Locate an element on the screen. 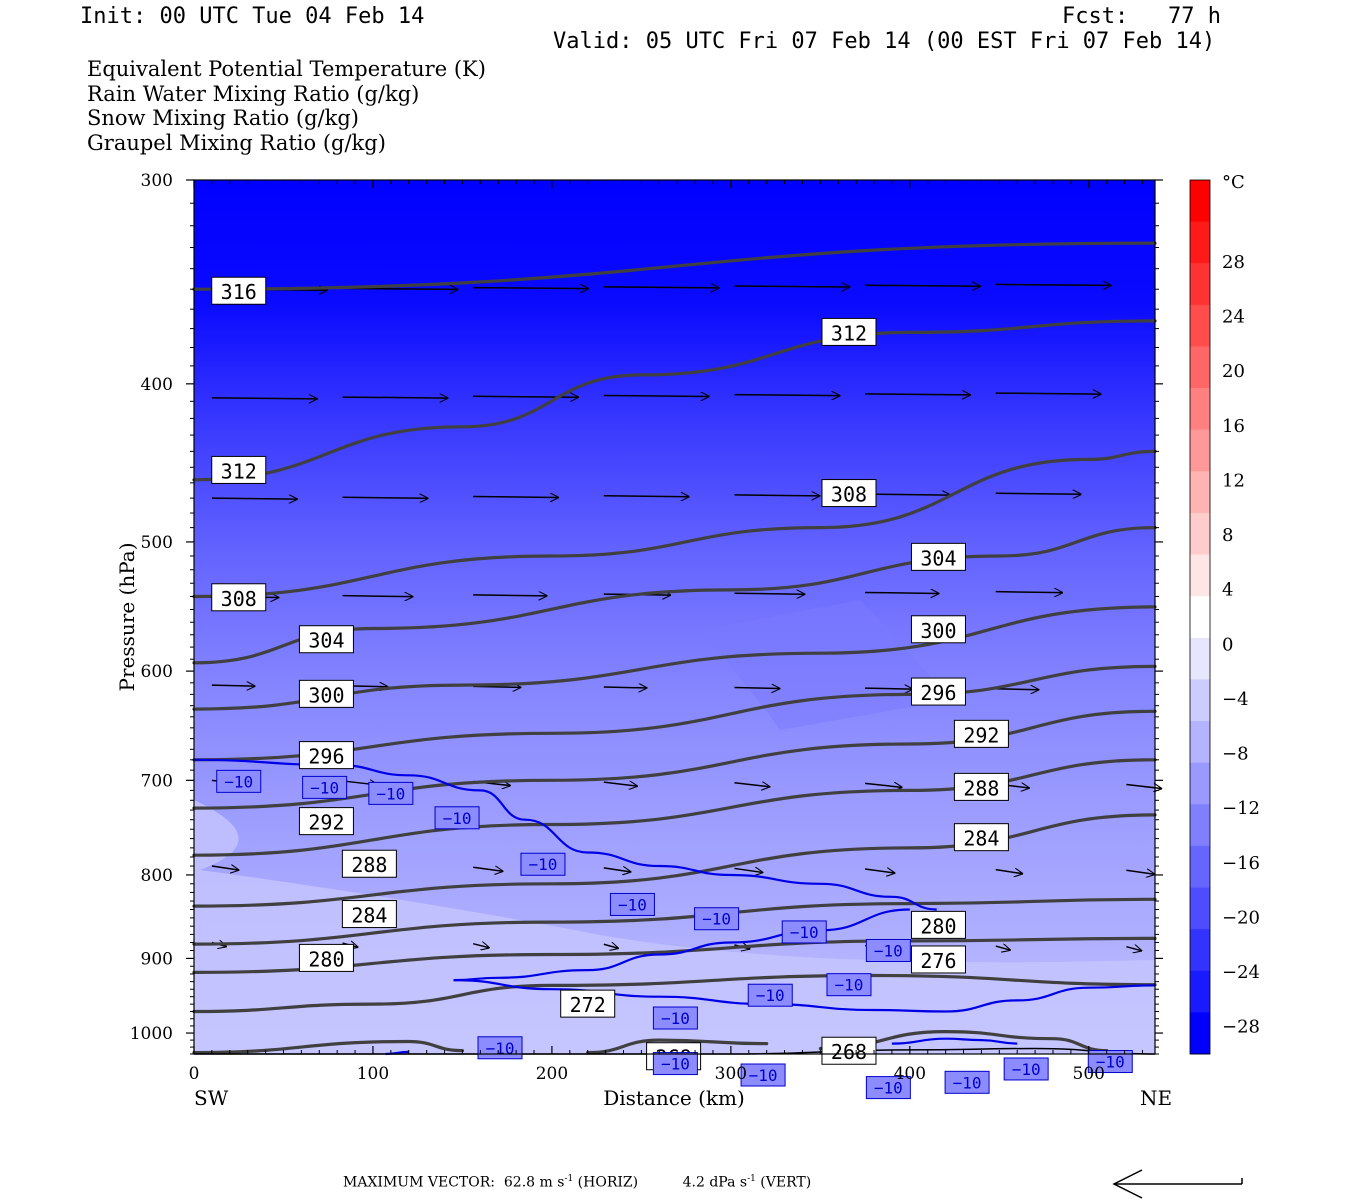 The width and height of the screenshot is (1350, 1200). colorbar-tick-label: 0 is located at coordinates (1227, 644).